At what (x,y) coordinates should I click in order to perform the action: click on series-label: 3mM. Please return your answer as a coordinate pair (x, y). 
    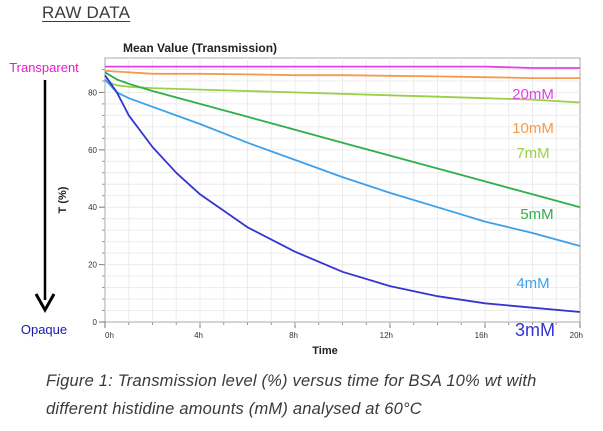
    Looking at the image, I should click on (535, 330).